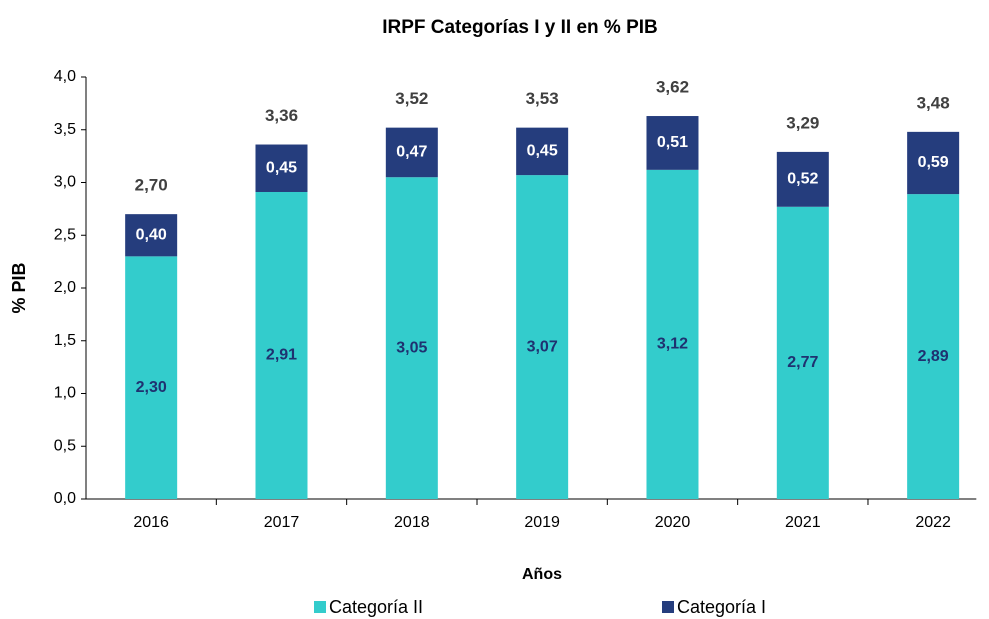 Image resolution: width=989 pixels, height=619 pixels. Describe the element at coordinates (65, 287) in the screenshot. I see `y-tick-label: 2,0` at that location.